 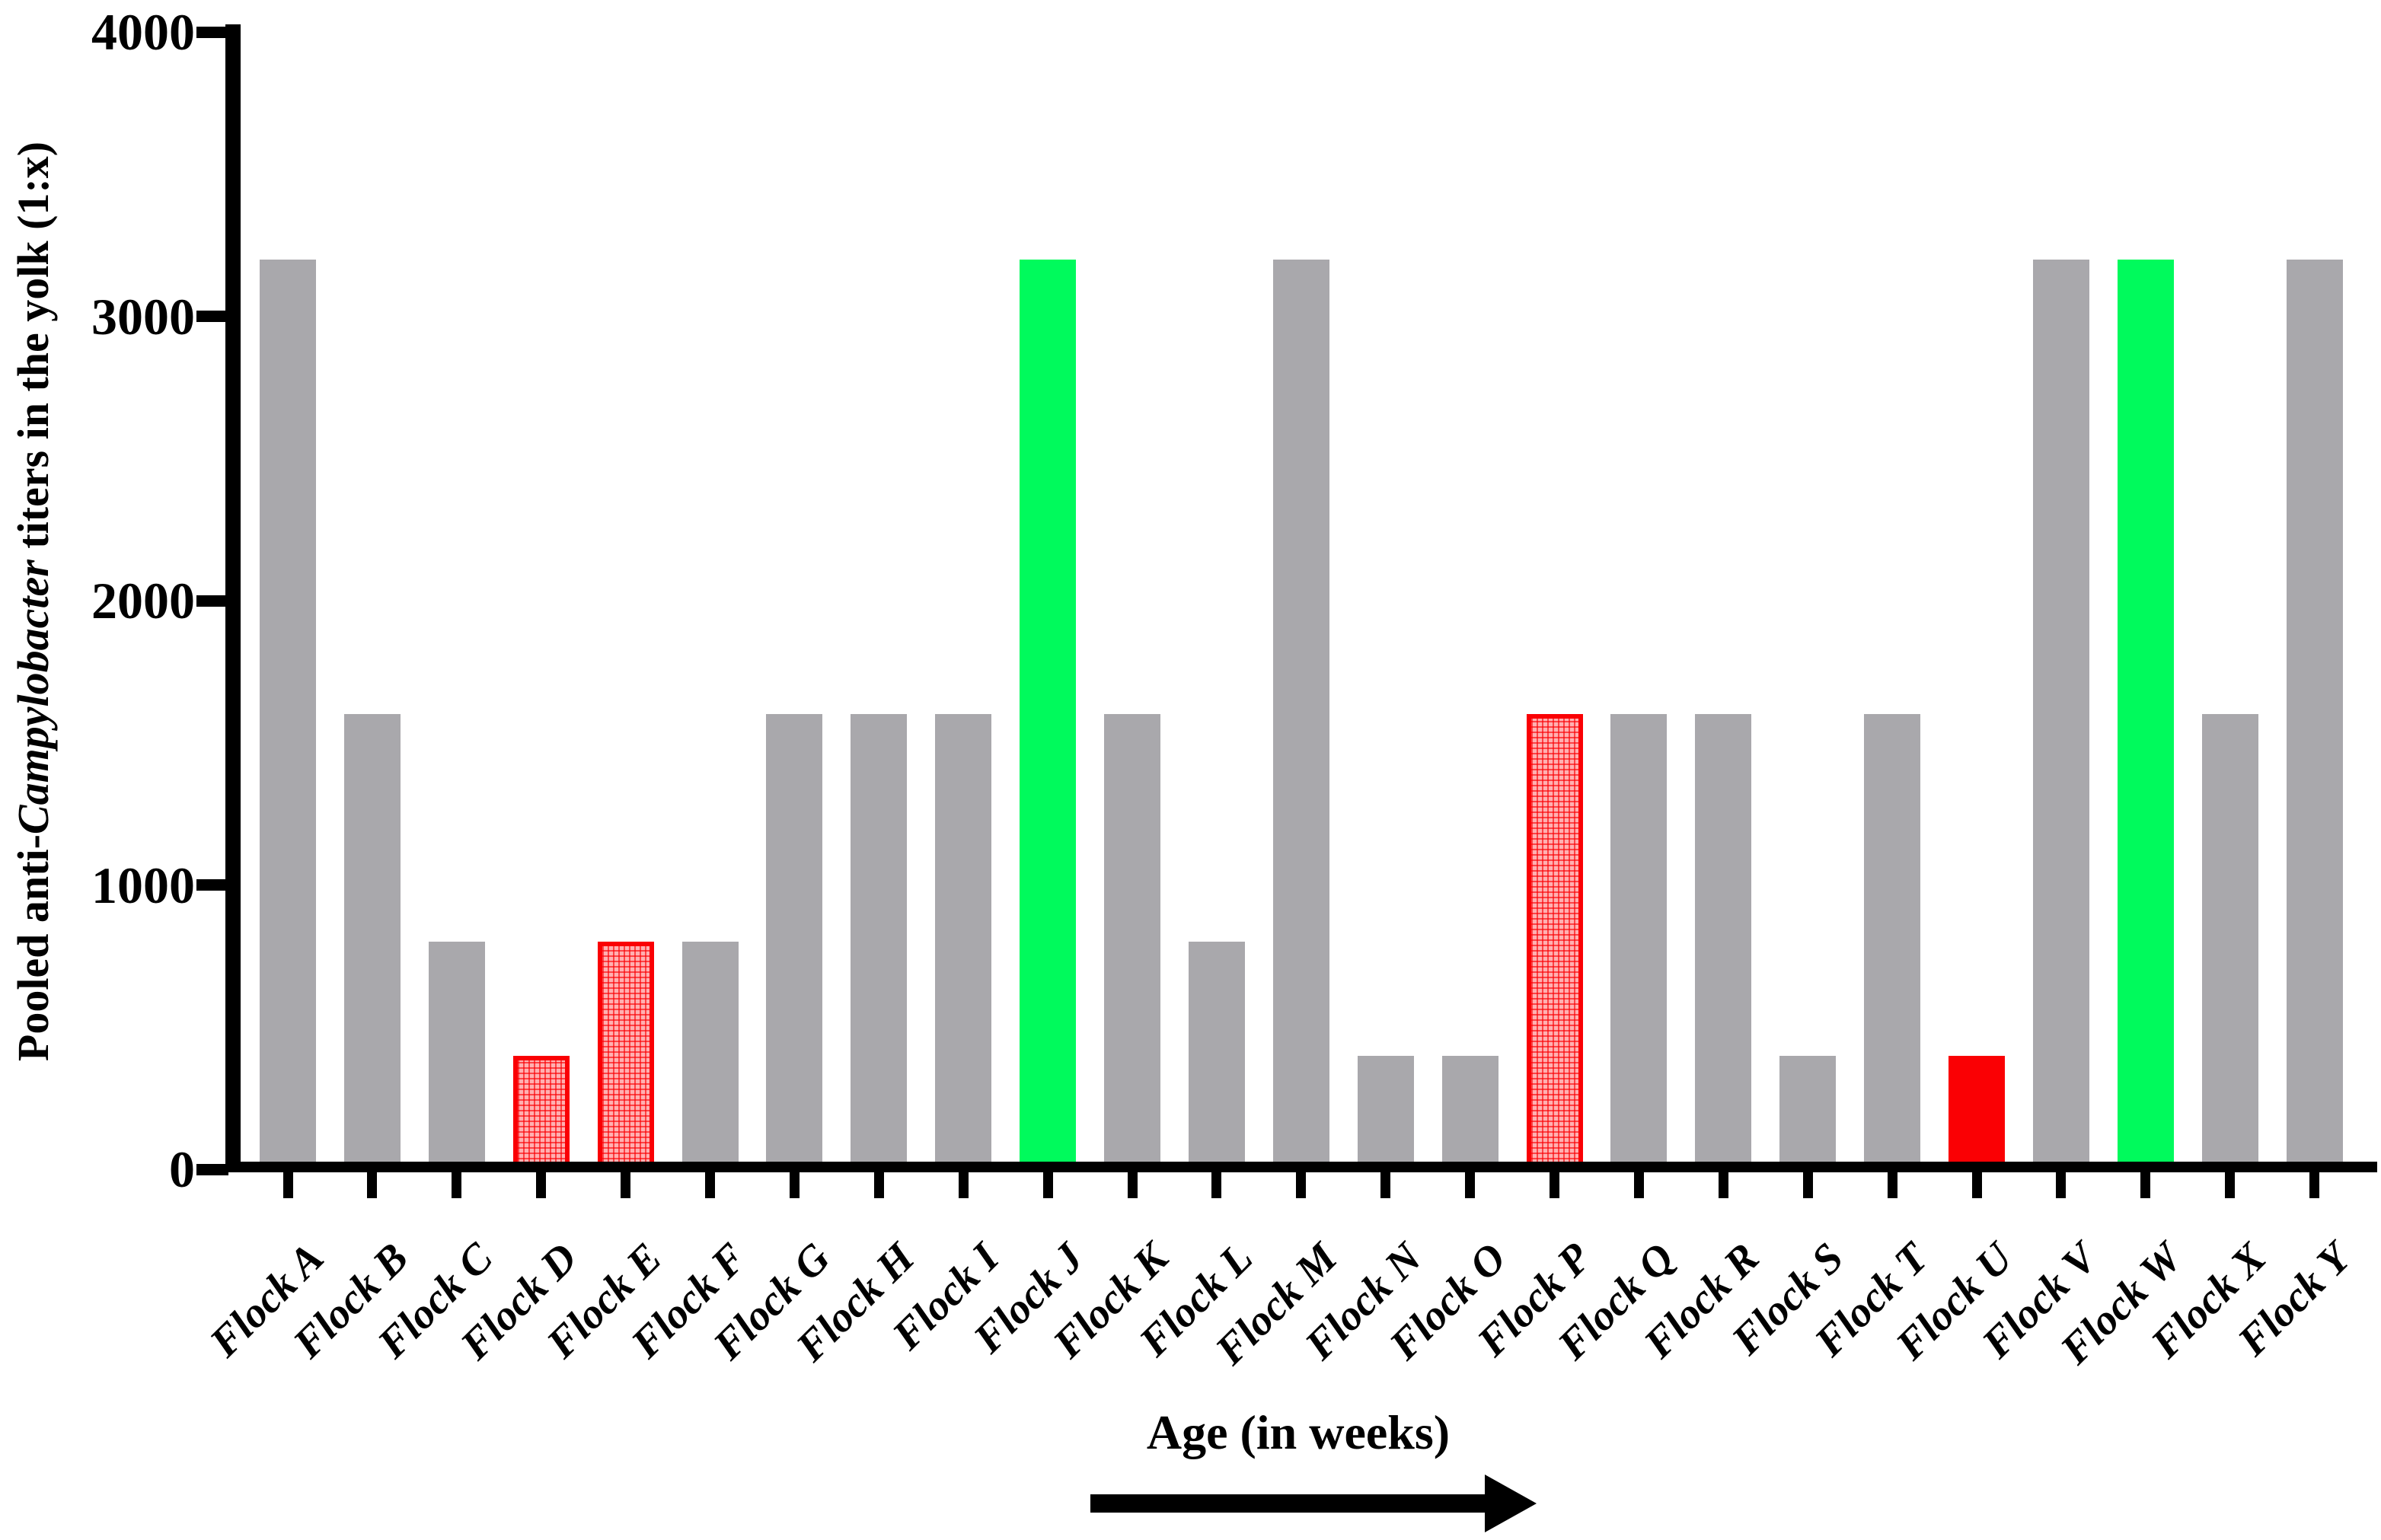 What do you see at coordinates (963, 1185) in the screenshot?
I see `x-tick-flock-i` at bounding box center [963, 1185].